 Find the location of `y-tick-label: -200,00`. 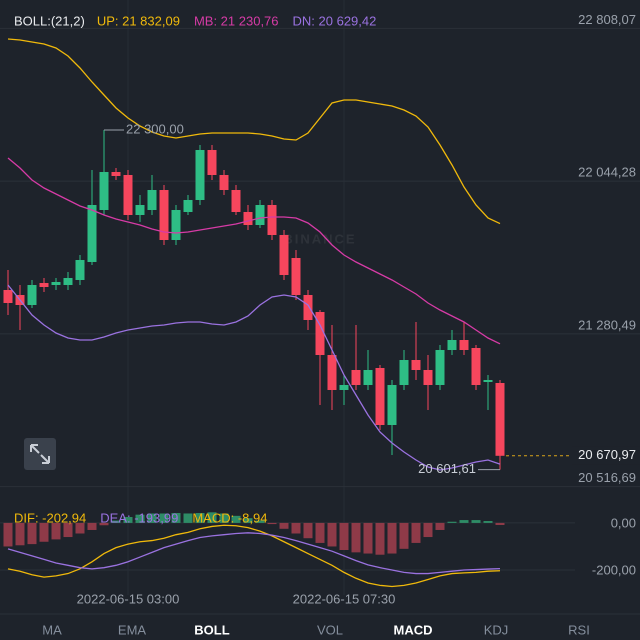

y-tick-label: -200,00 is located at coordinates (614, 569).